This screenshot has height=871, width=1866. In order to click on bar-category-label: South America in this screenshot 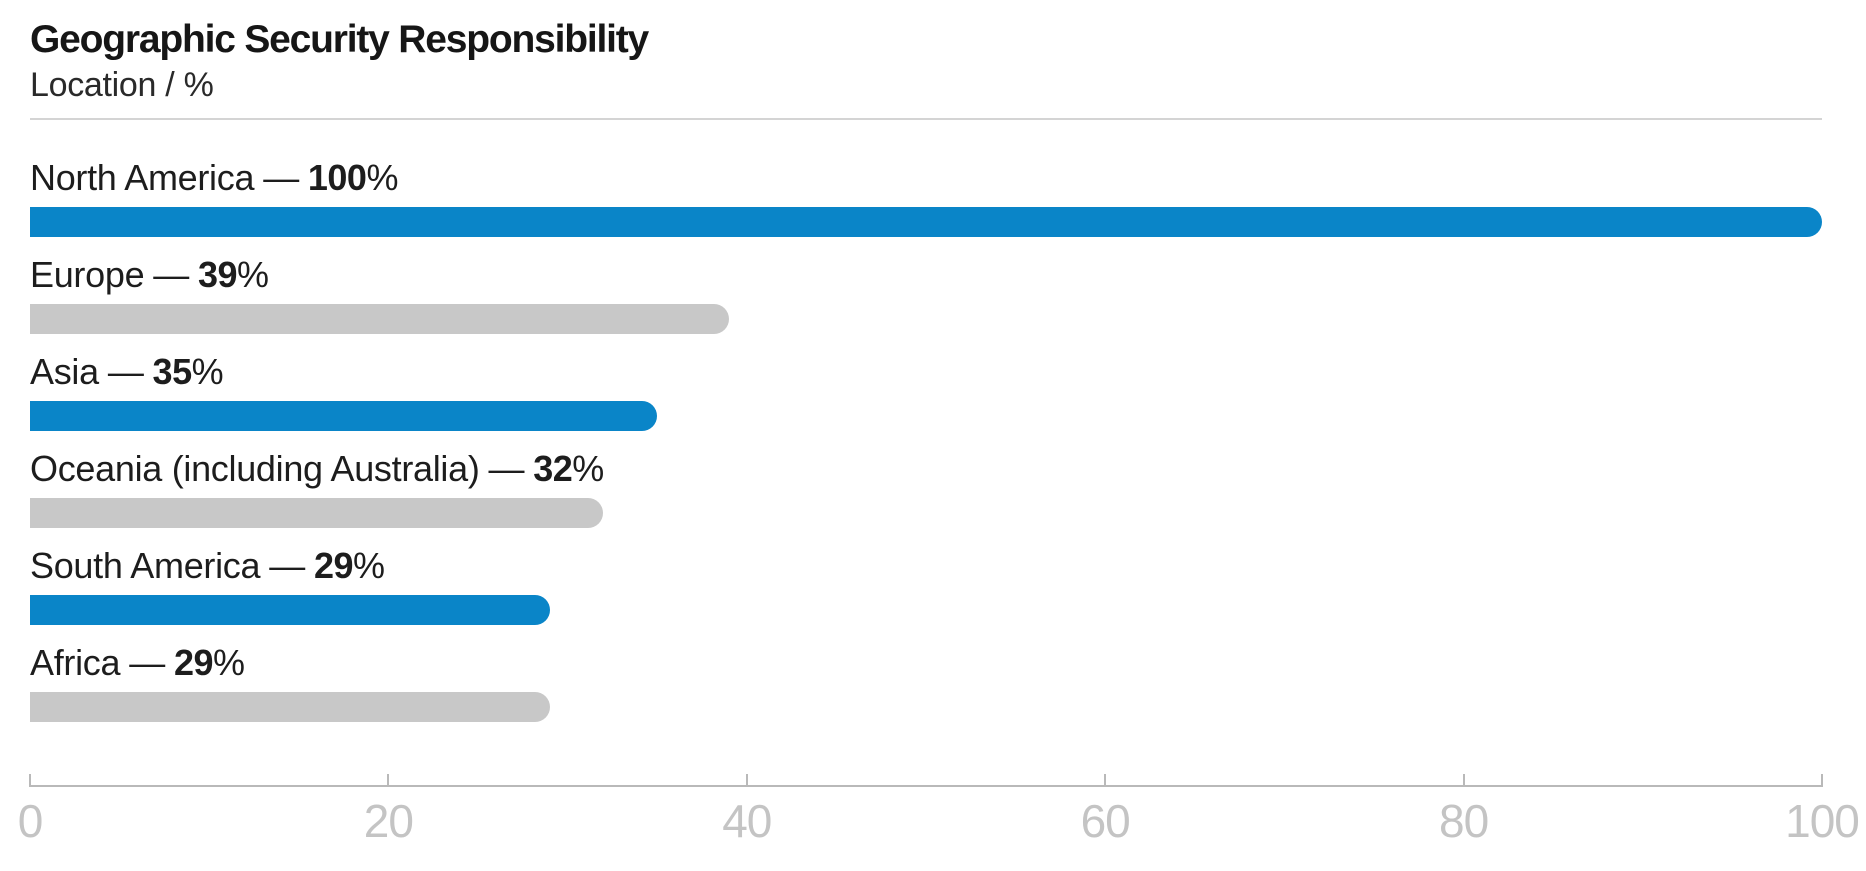, I will do `click(145, 565)`.